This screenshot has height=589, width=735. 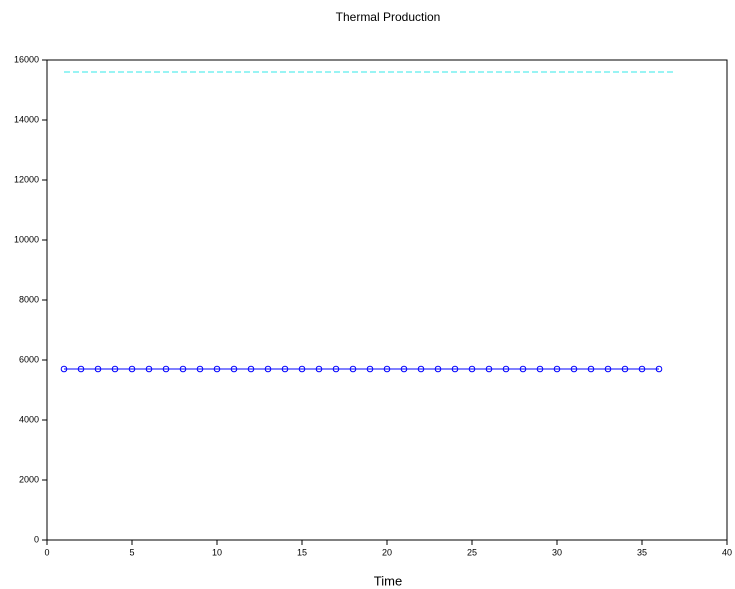 I want to click on y-tick-label: 6000, so click(x=29, y=359).